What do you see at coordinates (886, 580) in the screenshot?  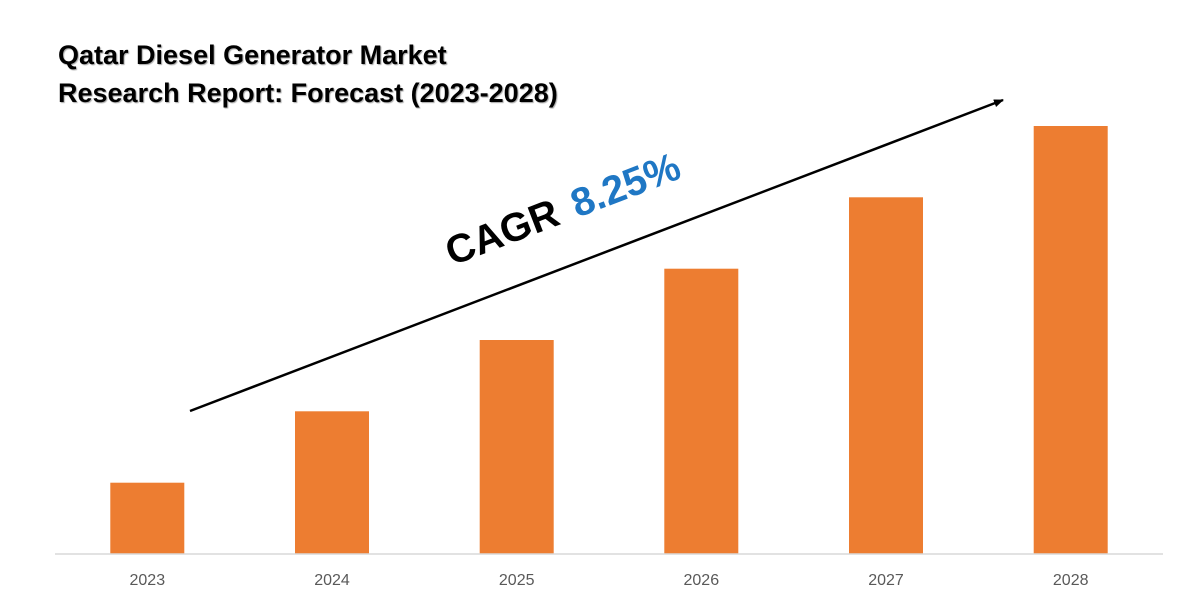 I see `x-tick-label-2027: 2027` at bounding box center [886, 580].